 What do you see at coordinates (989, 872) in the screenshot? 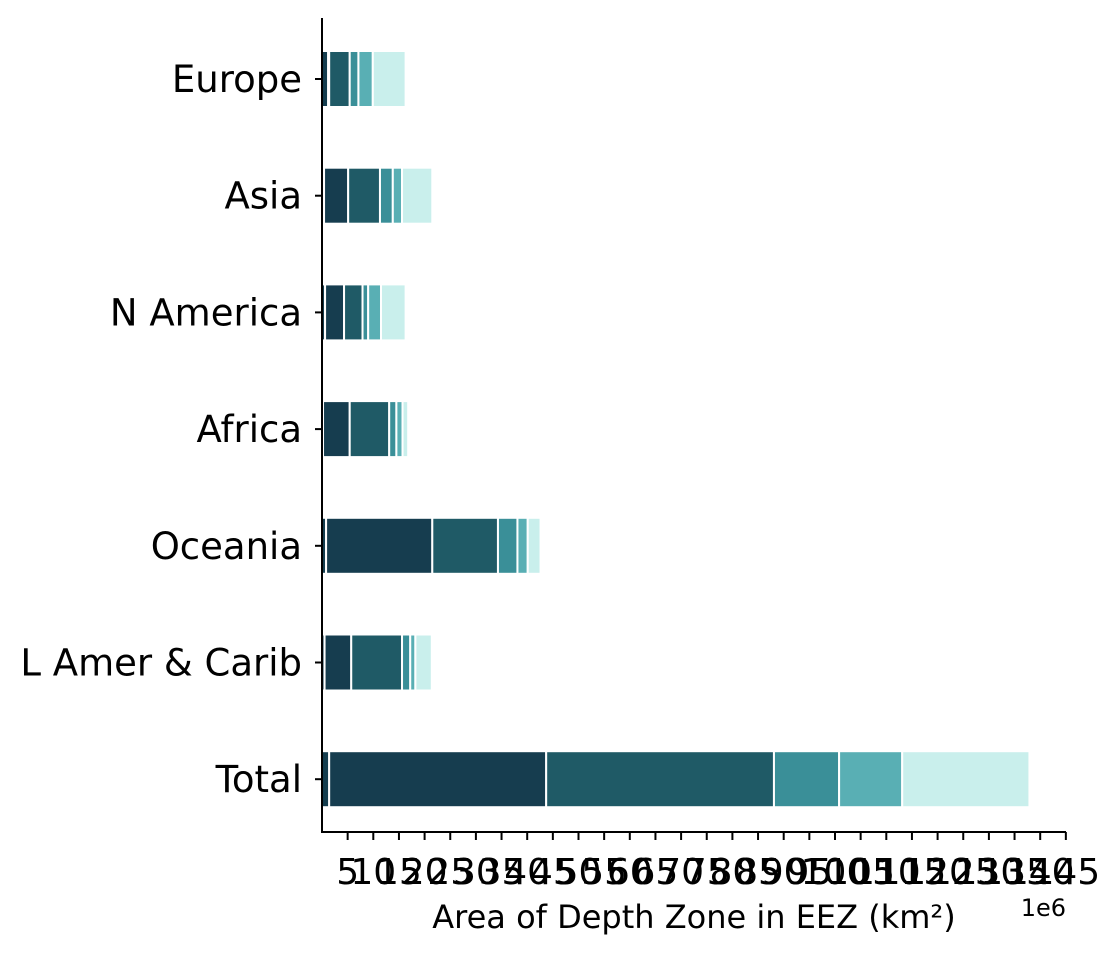
I see `x-tick-label: 130` at bounding box center [989, 872].